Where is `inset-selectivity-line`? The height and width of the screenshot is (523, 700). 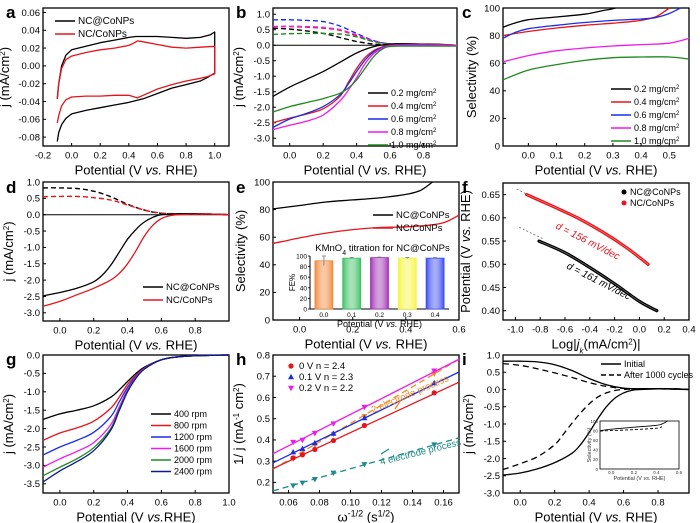 inset-selectivity-line is located at coordinates (631, 429).